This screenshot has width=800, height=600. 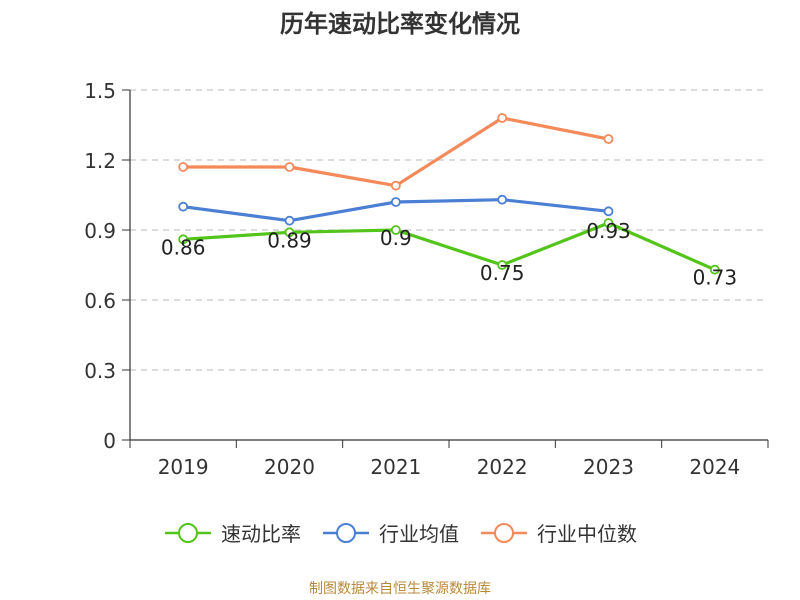 I want to click on data-labels: 0.86 0.89 0.9 0.75 0.93 0.73, so click(x=449, y=254).